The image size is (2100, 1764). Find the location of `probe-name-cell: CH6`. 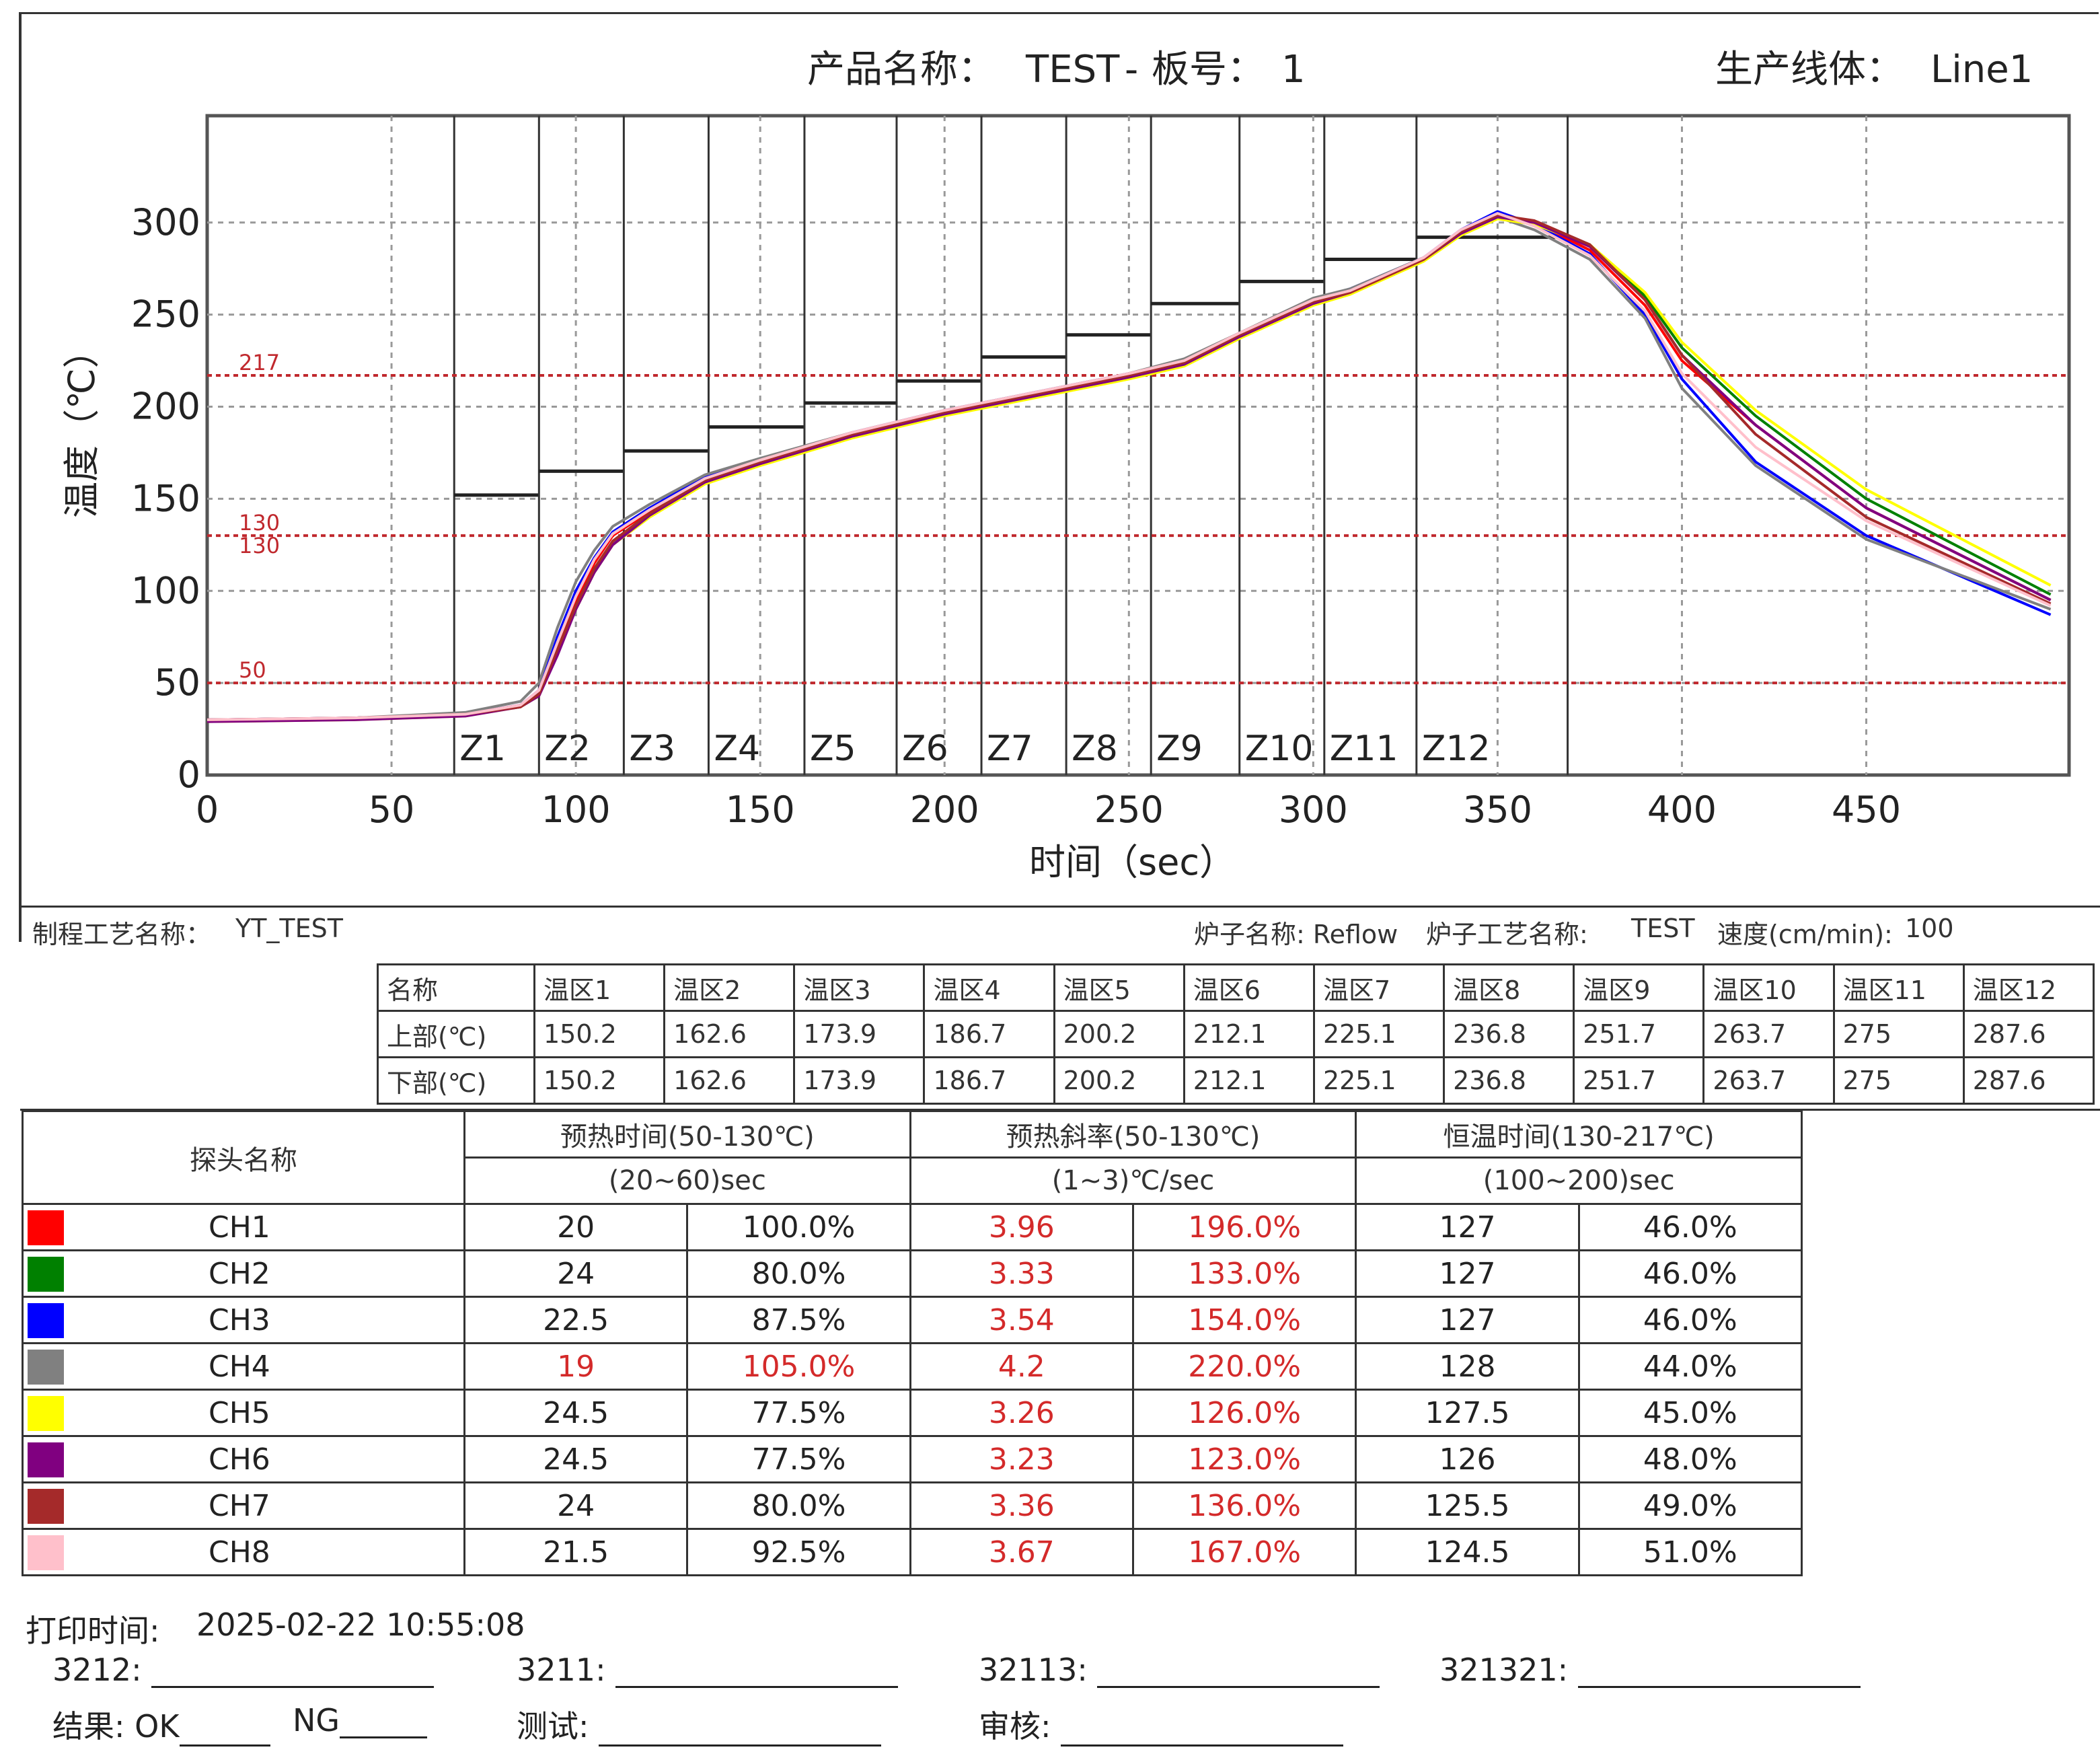

probe-name-cell: CH6 is located at coordinates (244, 1459).